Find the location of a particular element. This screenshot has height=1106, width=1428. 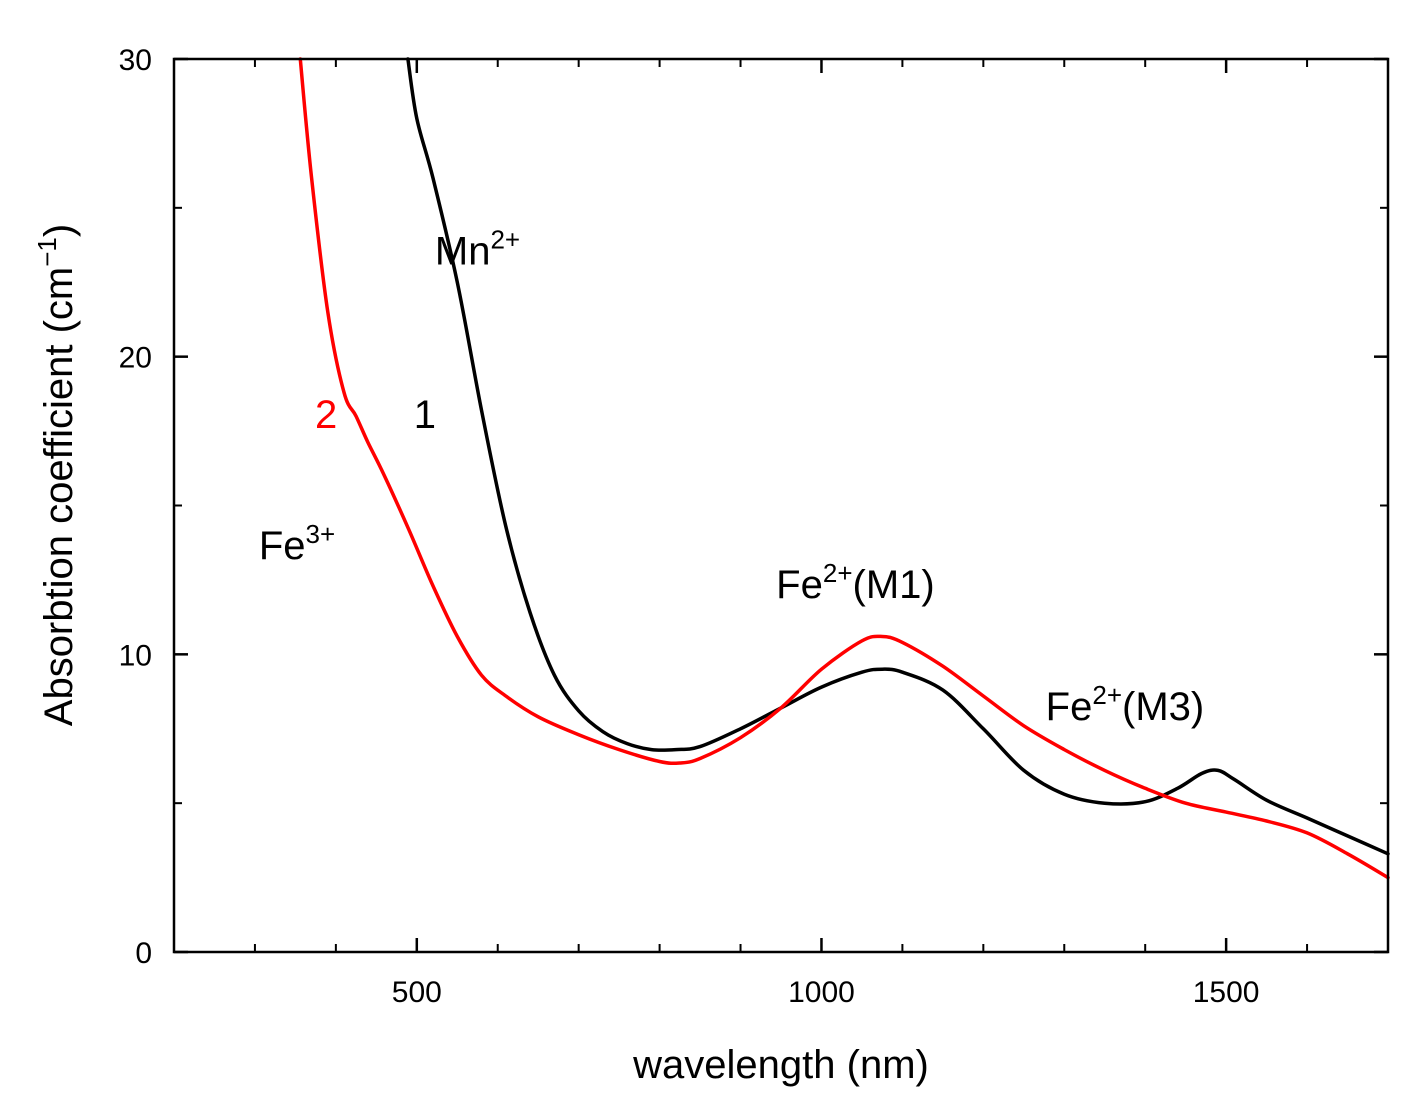

series-2-label-text: 2 is located at coordinates (326, 415).